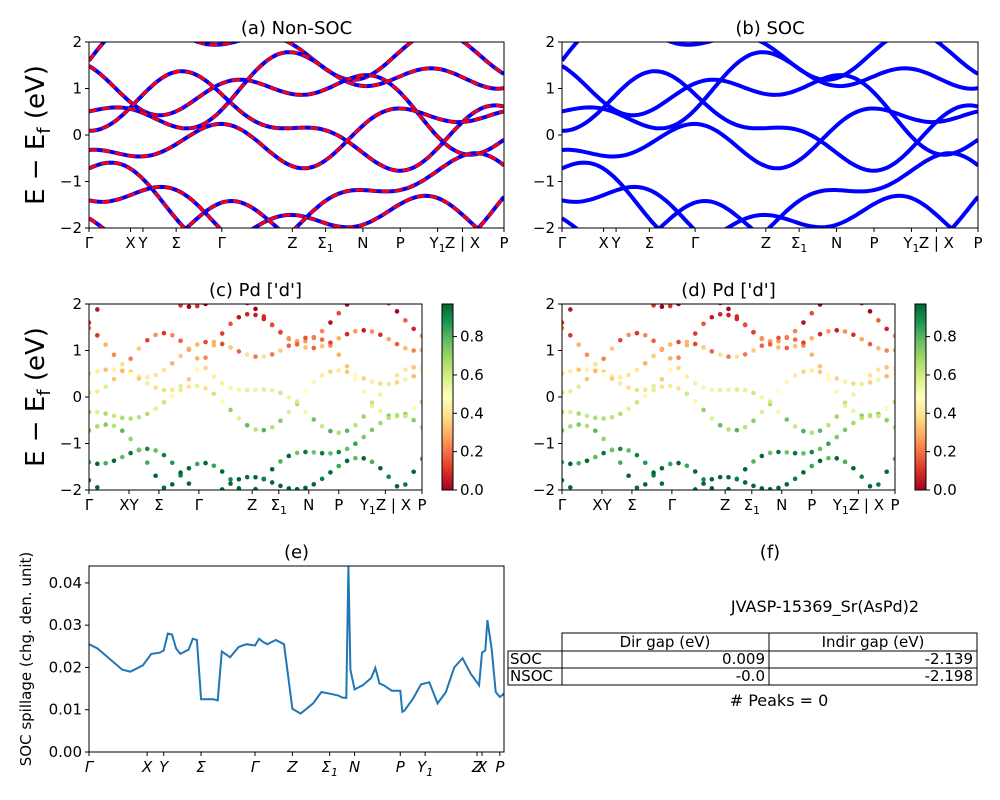 This screenshot has height=800, width=1000. What do you see at coordinates (77, 89) in the screenshot?
I see `y-tick-label: 1` at bounding box center [77, 89].